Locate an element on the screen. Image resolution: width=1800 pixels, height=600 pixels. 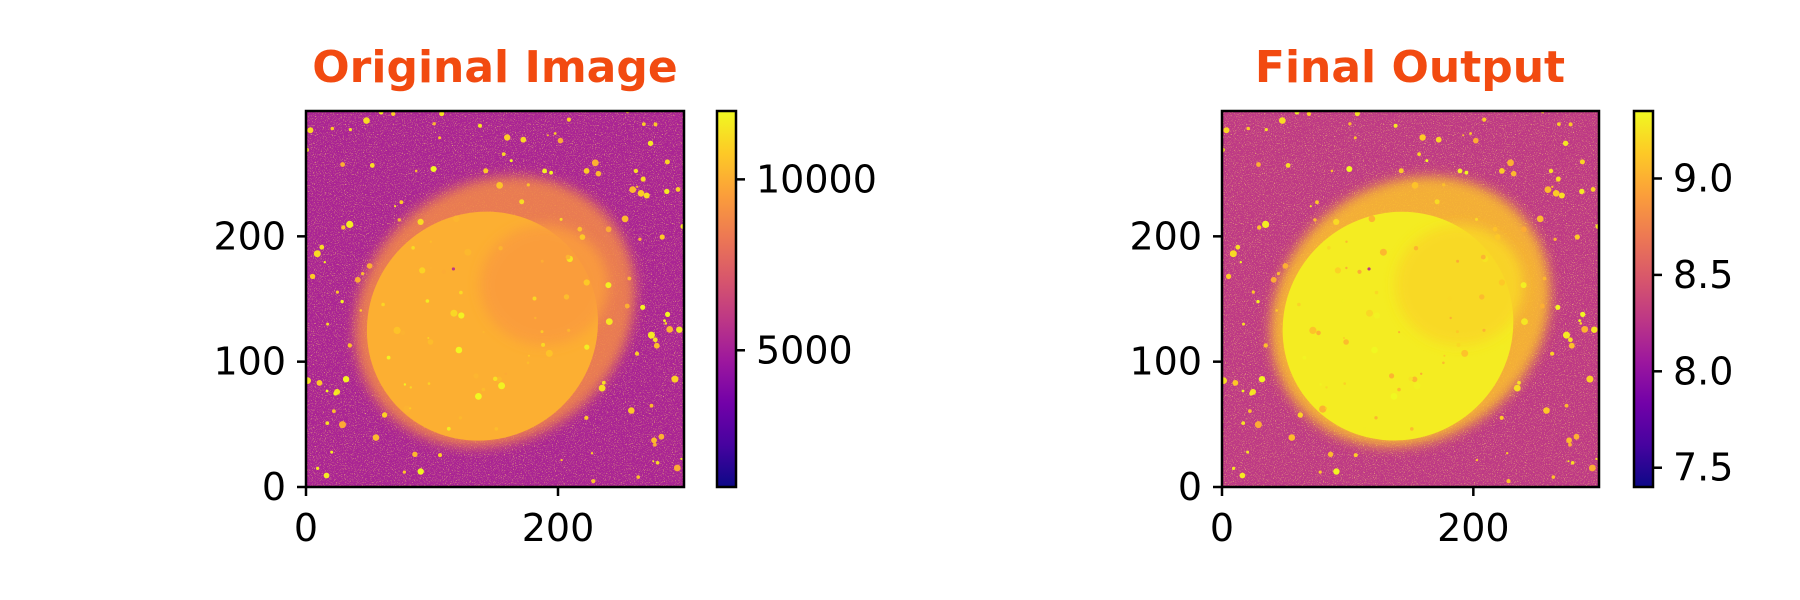
y-tick-label: 100 is located at coordinates (1165, 362).